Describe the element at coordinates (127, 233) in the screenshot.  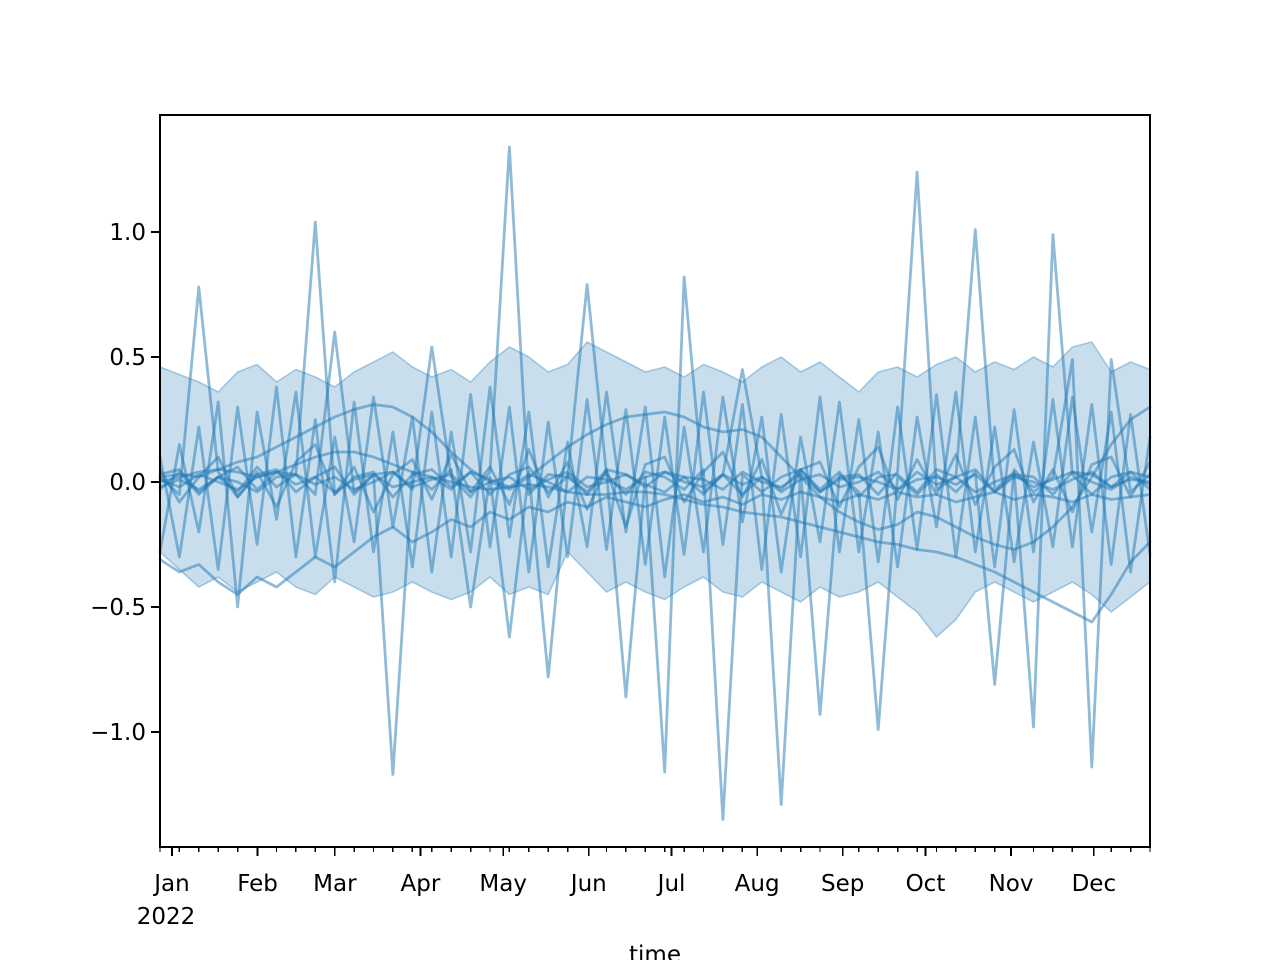
I see `y-tick-label: 1.0` at that location.